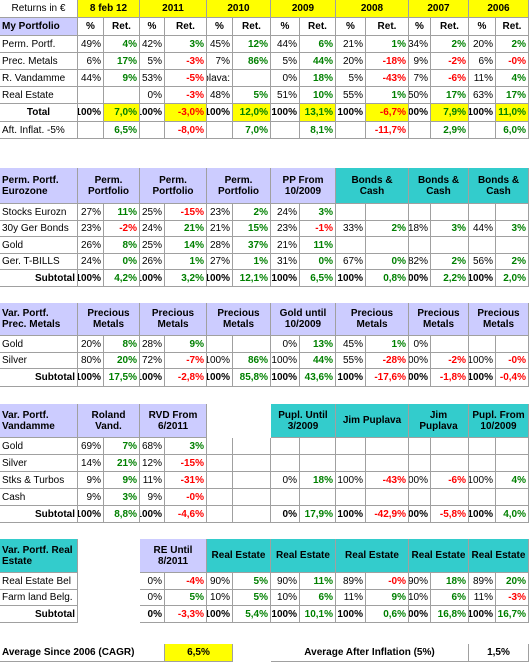 The image size is (529, 663). Describe the element at coordinates (318, 95) in the screenshot. I see `value-cell: 10%` at that location.